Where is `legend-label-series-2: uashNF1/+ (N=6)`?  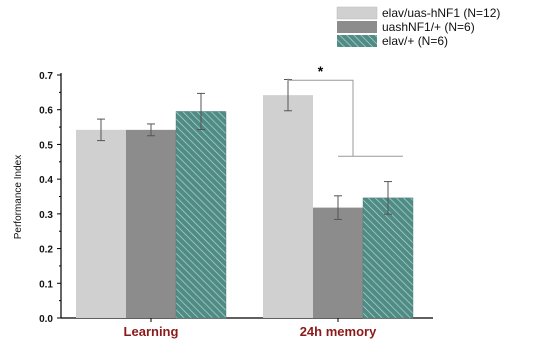
legend-label-series-2: uashNF1/+ (N=6) is located at coordinates (428, 27).